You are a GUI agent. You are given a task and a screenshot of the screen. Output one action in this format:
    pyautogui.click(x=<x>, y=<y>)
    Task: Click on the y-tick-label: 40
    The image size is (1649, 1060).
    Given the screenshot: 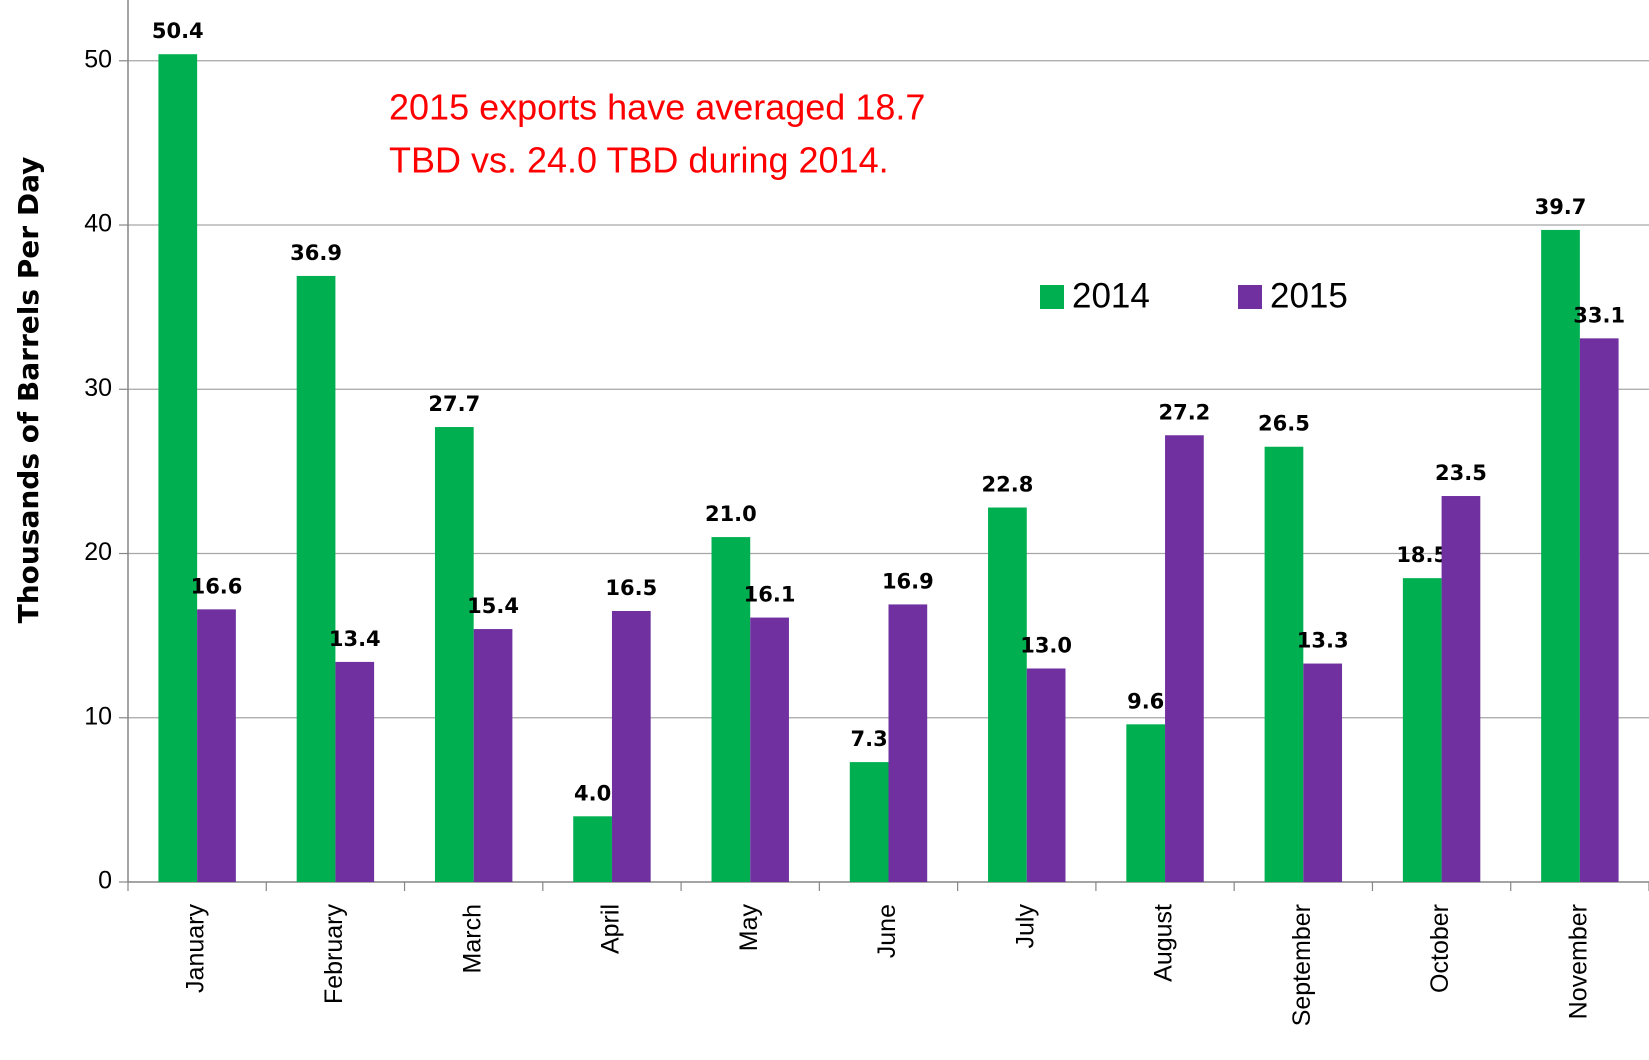 What is the action you would take?
    pyautogui.click(x=98, y=224)
    